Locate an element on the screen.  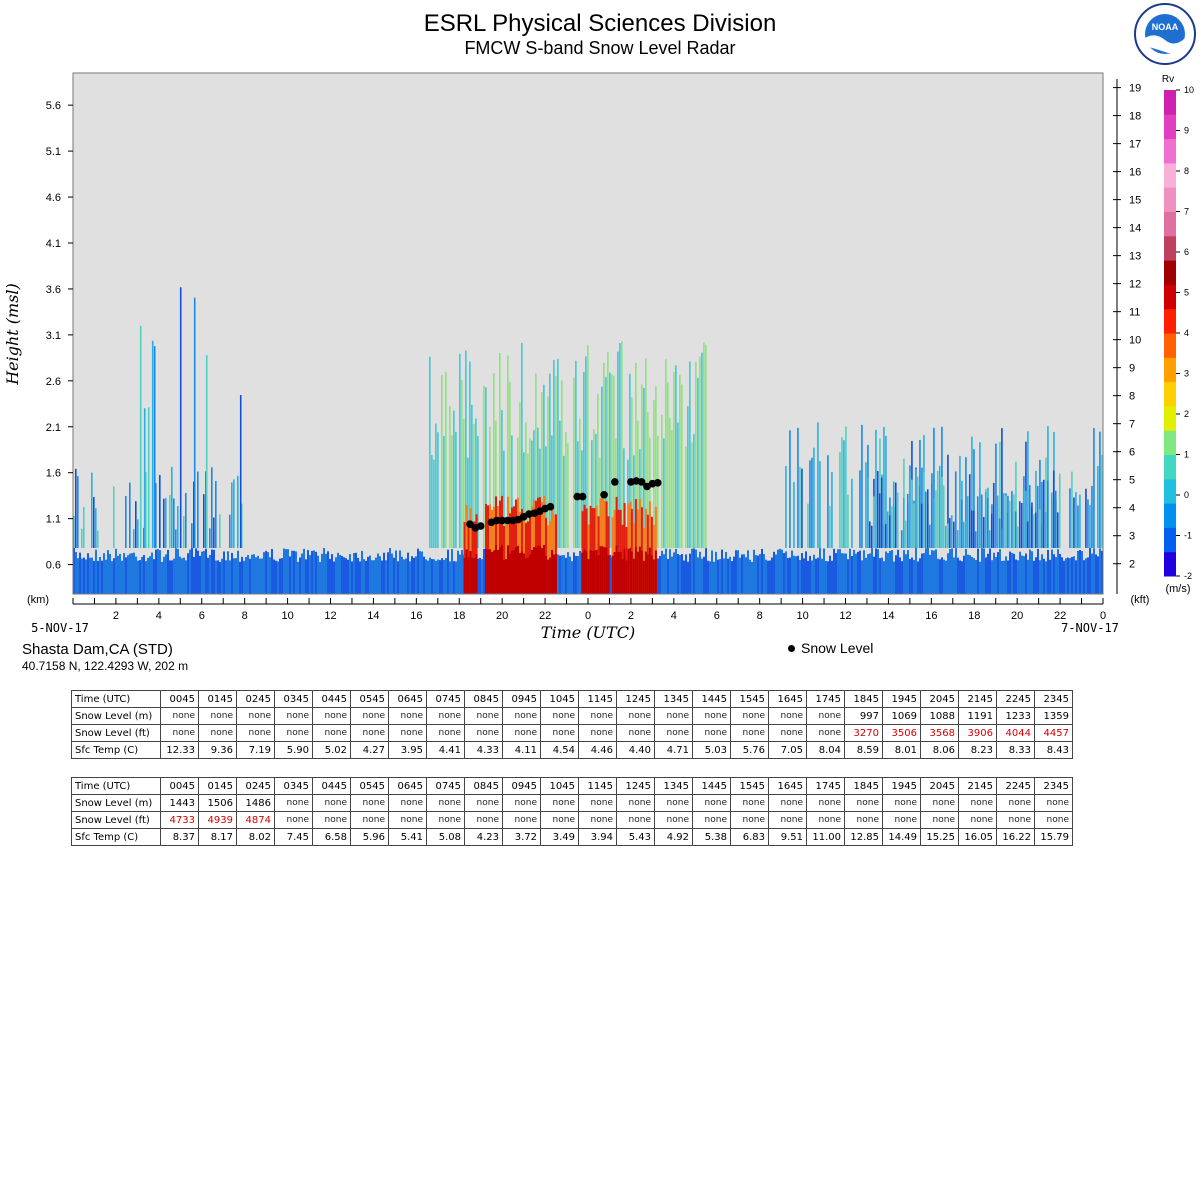
snow-level-series is located at coordinates (564, 504).